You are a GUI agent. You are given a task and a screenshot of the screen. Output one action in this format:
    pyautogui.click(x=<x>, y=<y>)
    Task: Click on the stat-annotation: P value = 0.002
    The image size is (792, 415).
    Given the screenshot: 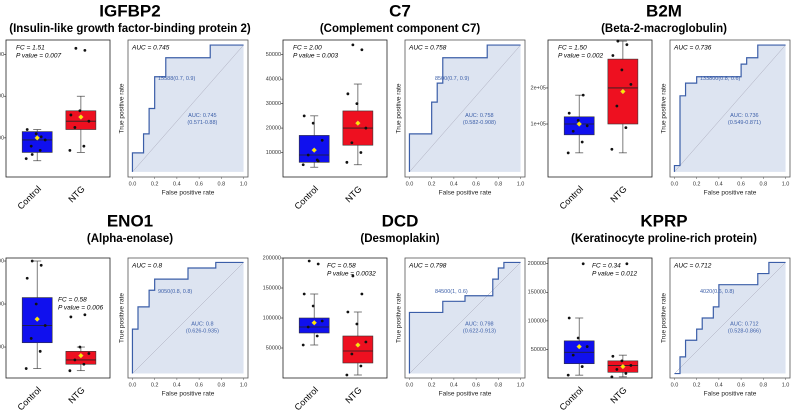 What is the action you would take?
    pyautogui.click(x=580, y=56)
    